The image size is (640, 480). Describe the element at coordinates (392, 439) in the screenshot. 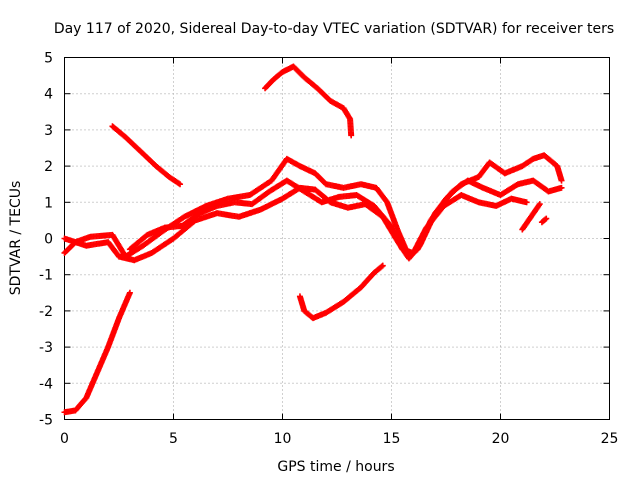

I see `x-tick-label: 15` at that location.